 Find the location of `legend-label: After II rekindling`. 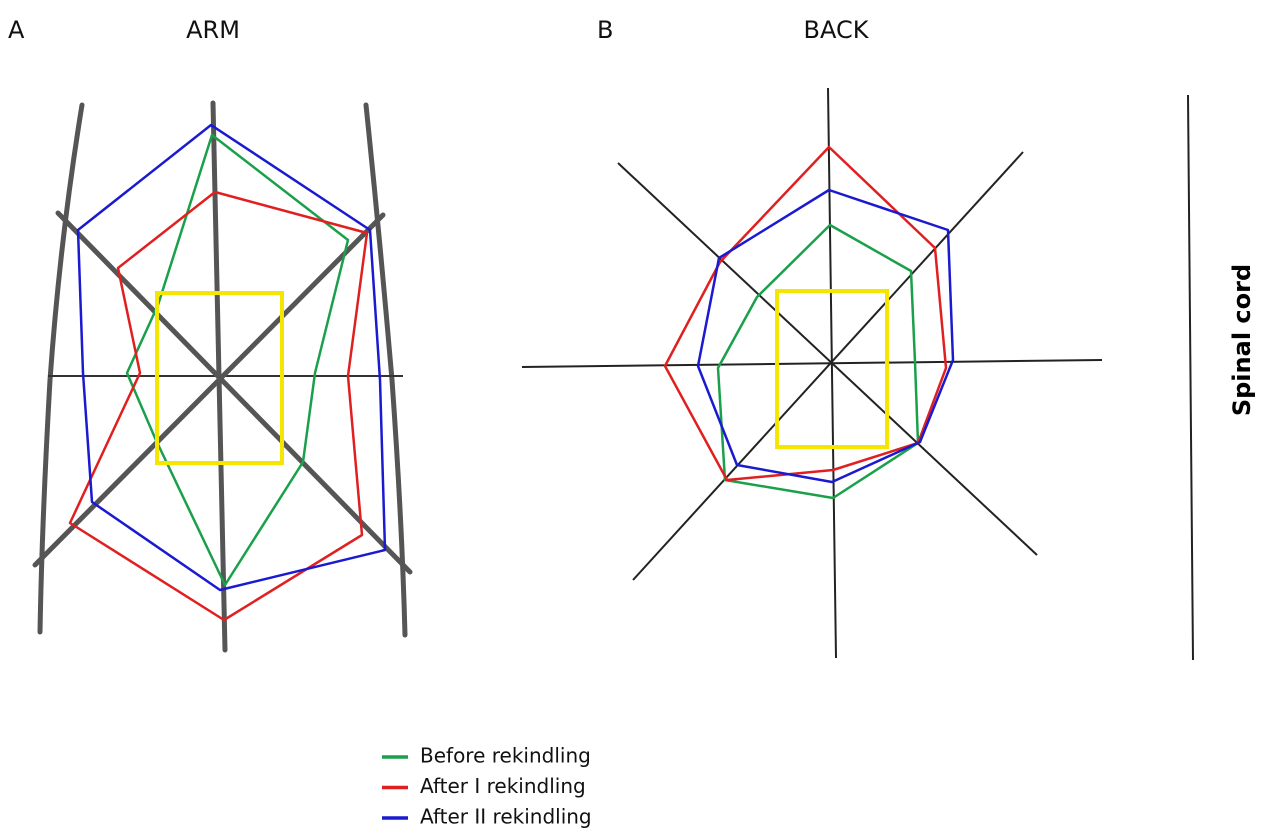

legend-label: After II rekindling is located at coordinates (506, 817).